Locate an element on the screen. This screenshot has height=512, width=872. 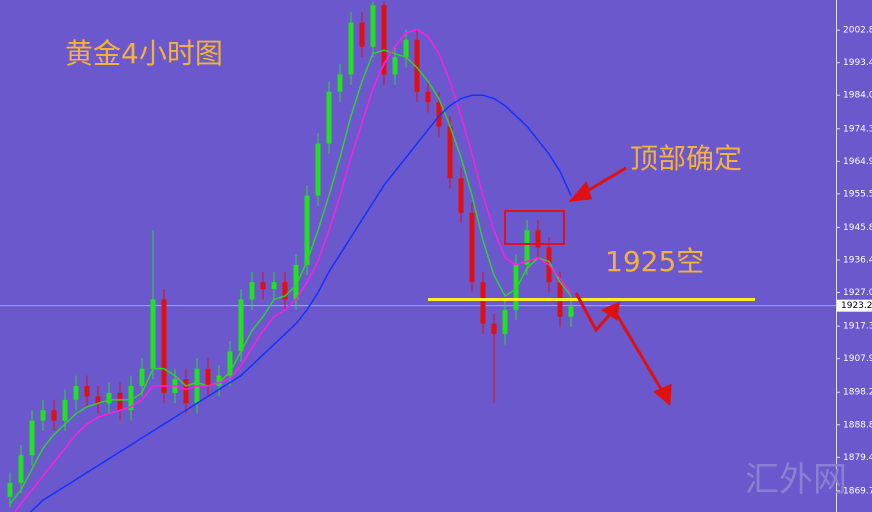
annotation: 1925空 is located at coordinates (654, 261).